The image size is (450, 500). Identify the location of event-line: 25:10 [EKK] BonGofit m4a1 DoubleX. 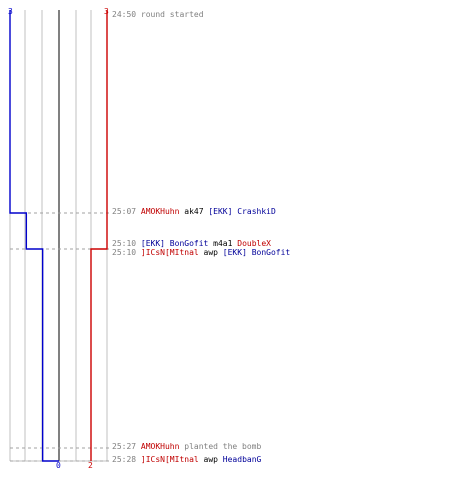
(191, 243).